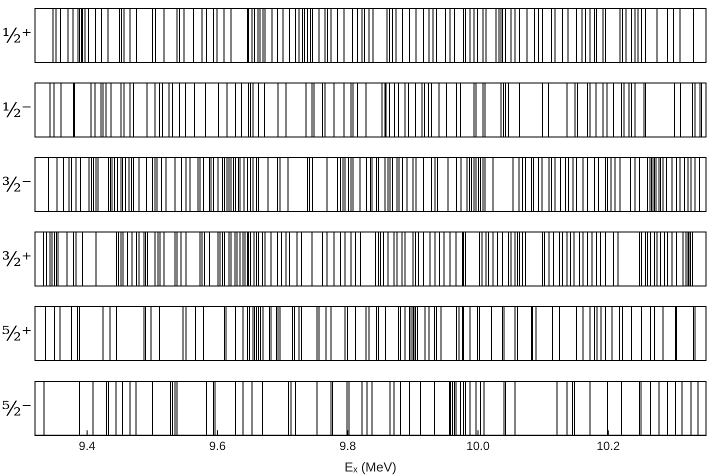  Describe the element at coordinates (217, 445) in the screenshot. I see `x-tick-label: 9.6` at that location.